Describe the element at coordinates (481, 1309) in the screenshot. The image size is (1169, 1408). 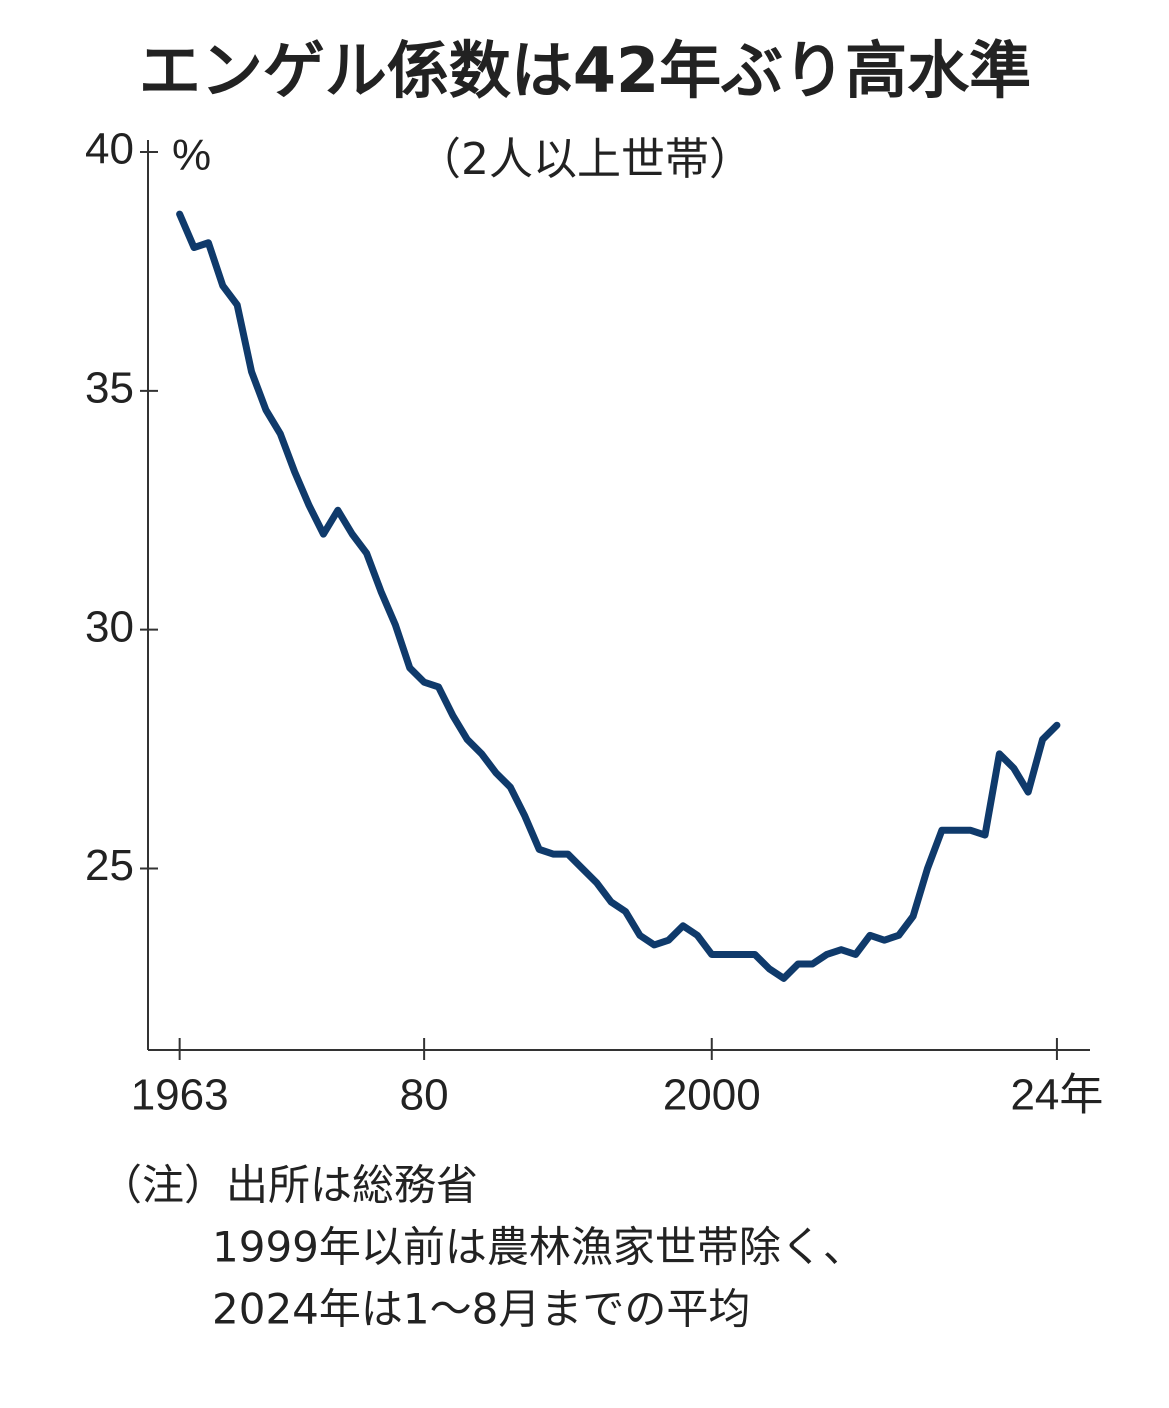
I see `note: 2024年は1～8月までの平均` at that location.